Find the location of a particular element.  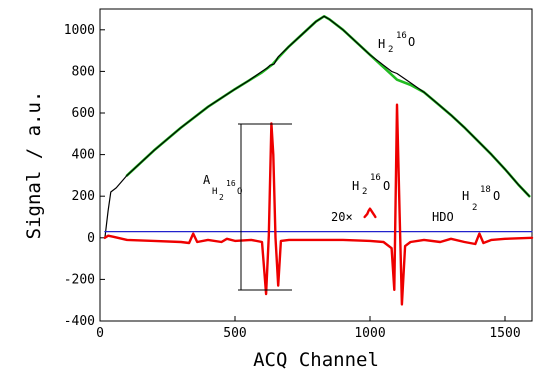

x-tick-label: 0 is located at coordinates (100, 333).